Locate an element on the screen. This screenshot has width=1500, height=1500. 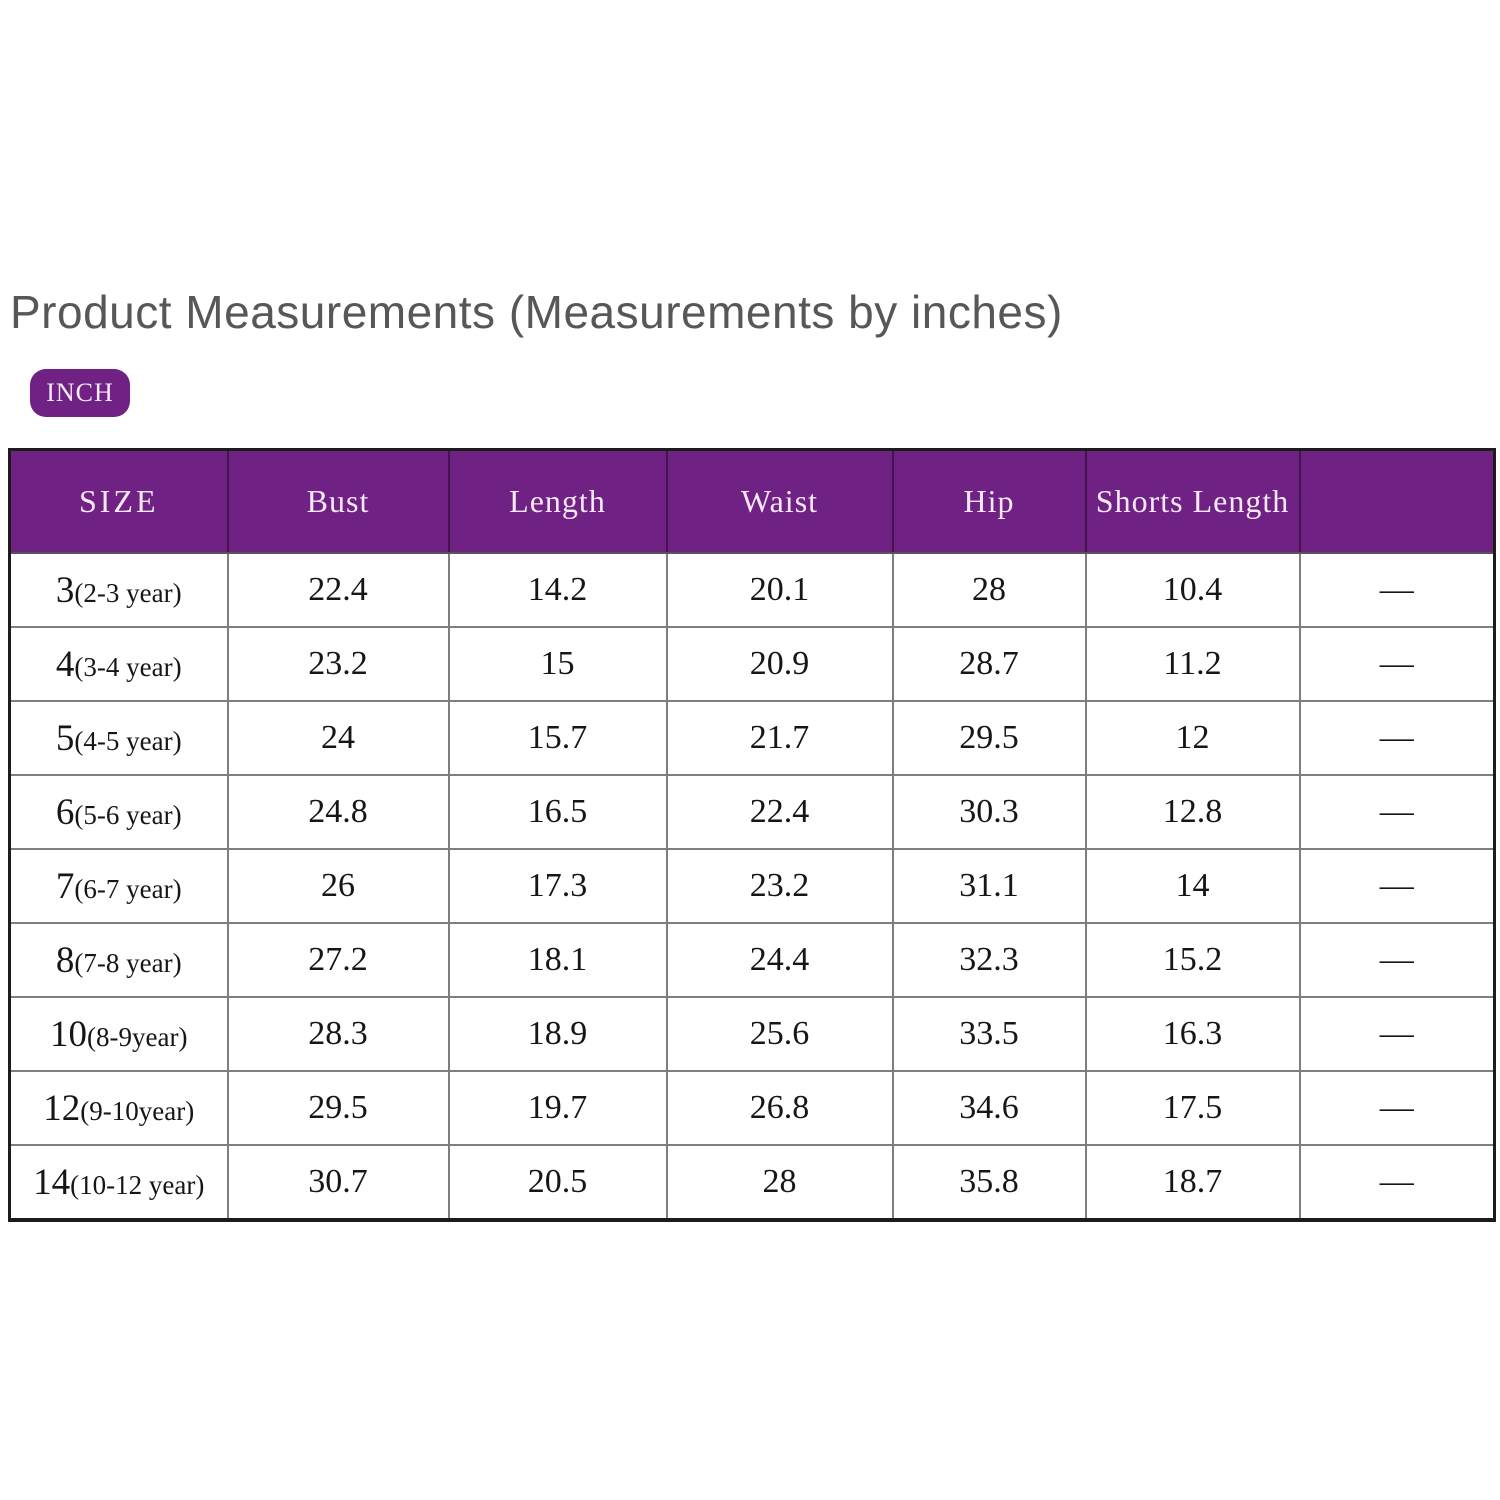
header-size: SIZE is located at coordinates (119, 501).